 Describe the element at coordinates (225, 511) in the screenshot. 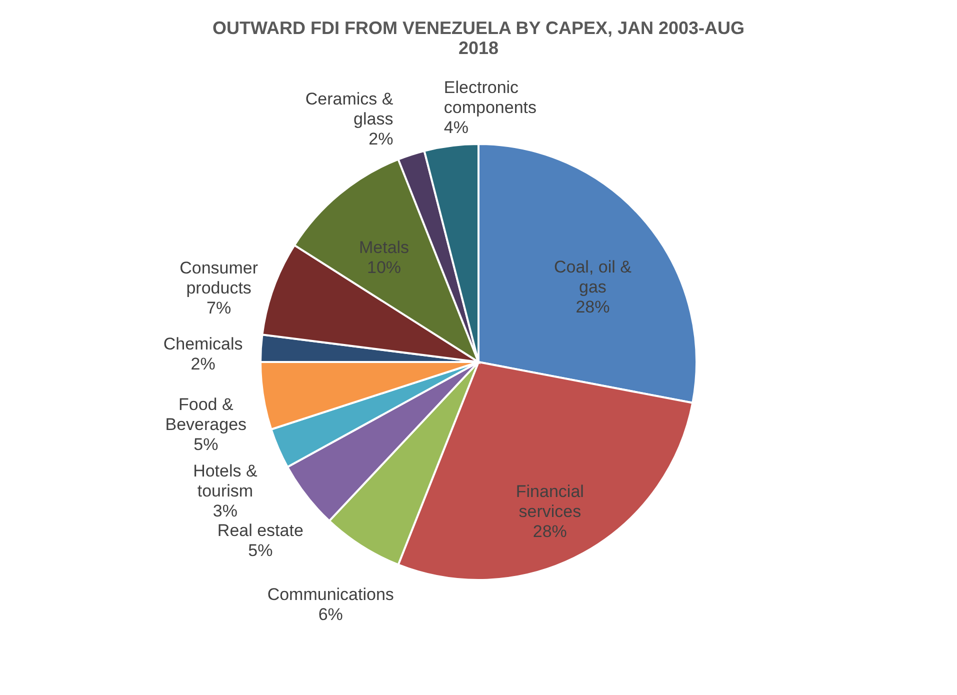

I see `data-label: 3%` at that location.